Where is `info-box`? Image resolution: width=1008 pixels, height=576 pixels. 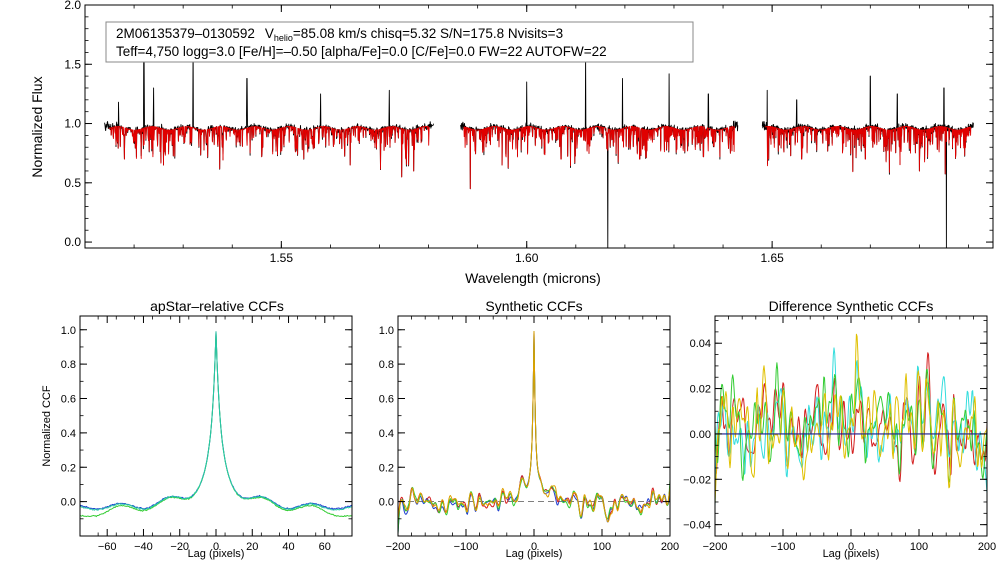
info-box is located at coordinates (399, 42).